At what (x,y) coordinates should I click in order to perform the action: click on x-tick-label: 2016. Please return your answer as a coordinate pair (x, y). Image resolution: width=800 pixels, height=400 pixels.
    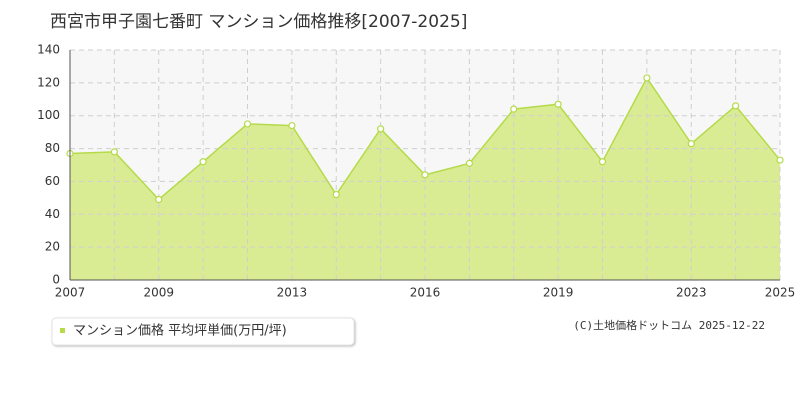
    Looking at the image, I should click on (425, 293).